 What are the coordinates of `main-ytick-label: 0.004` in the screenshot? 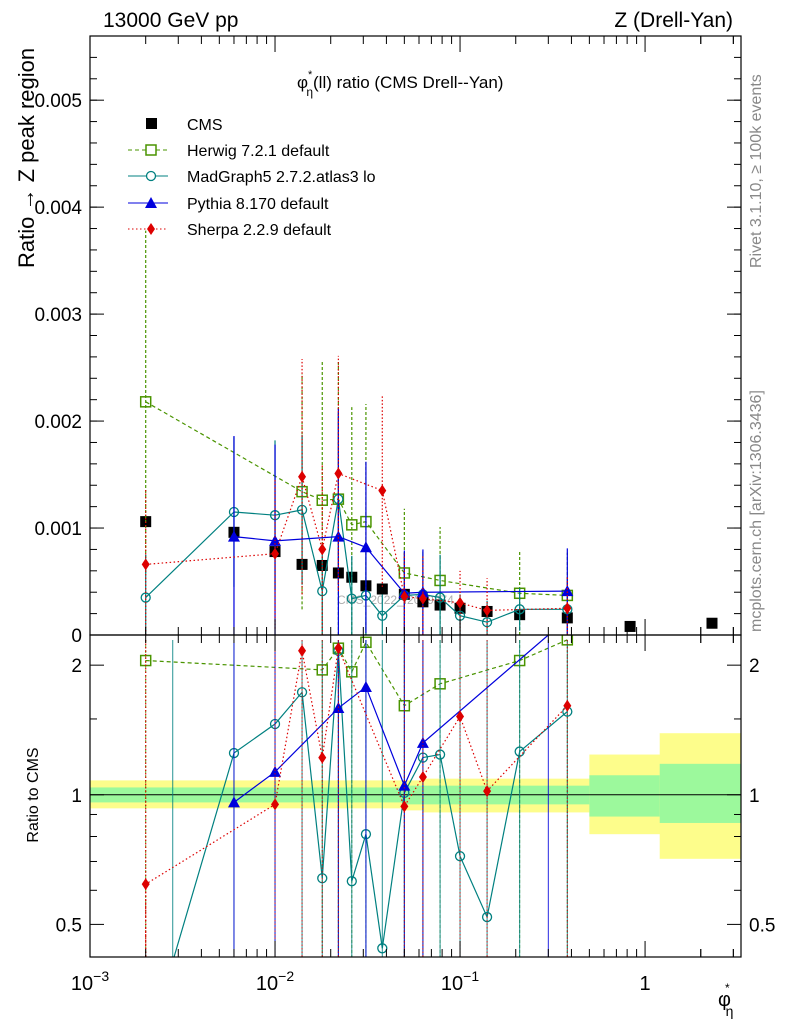 It's located at (58, 208).